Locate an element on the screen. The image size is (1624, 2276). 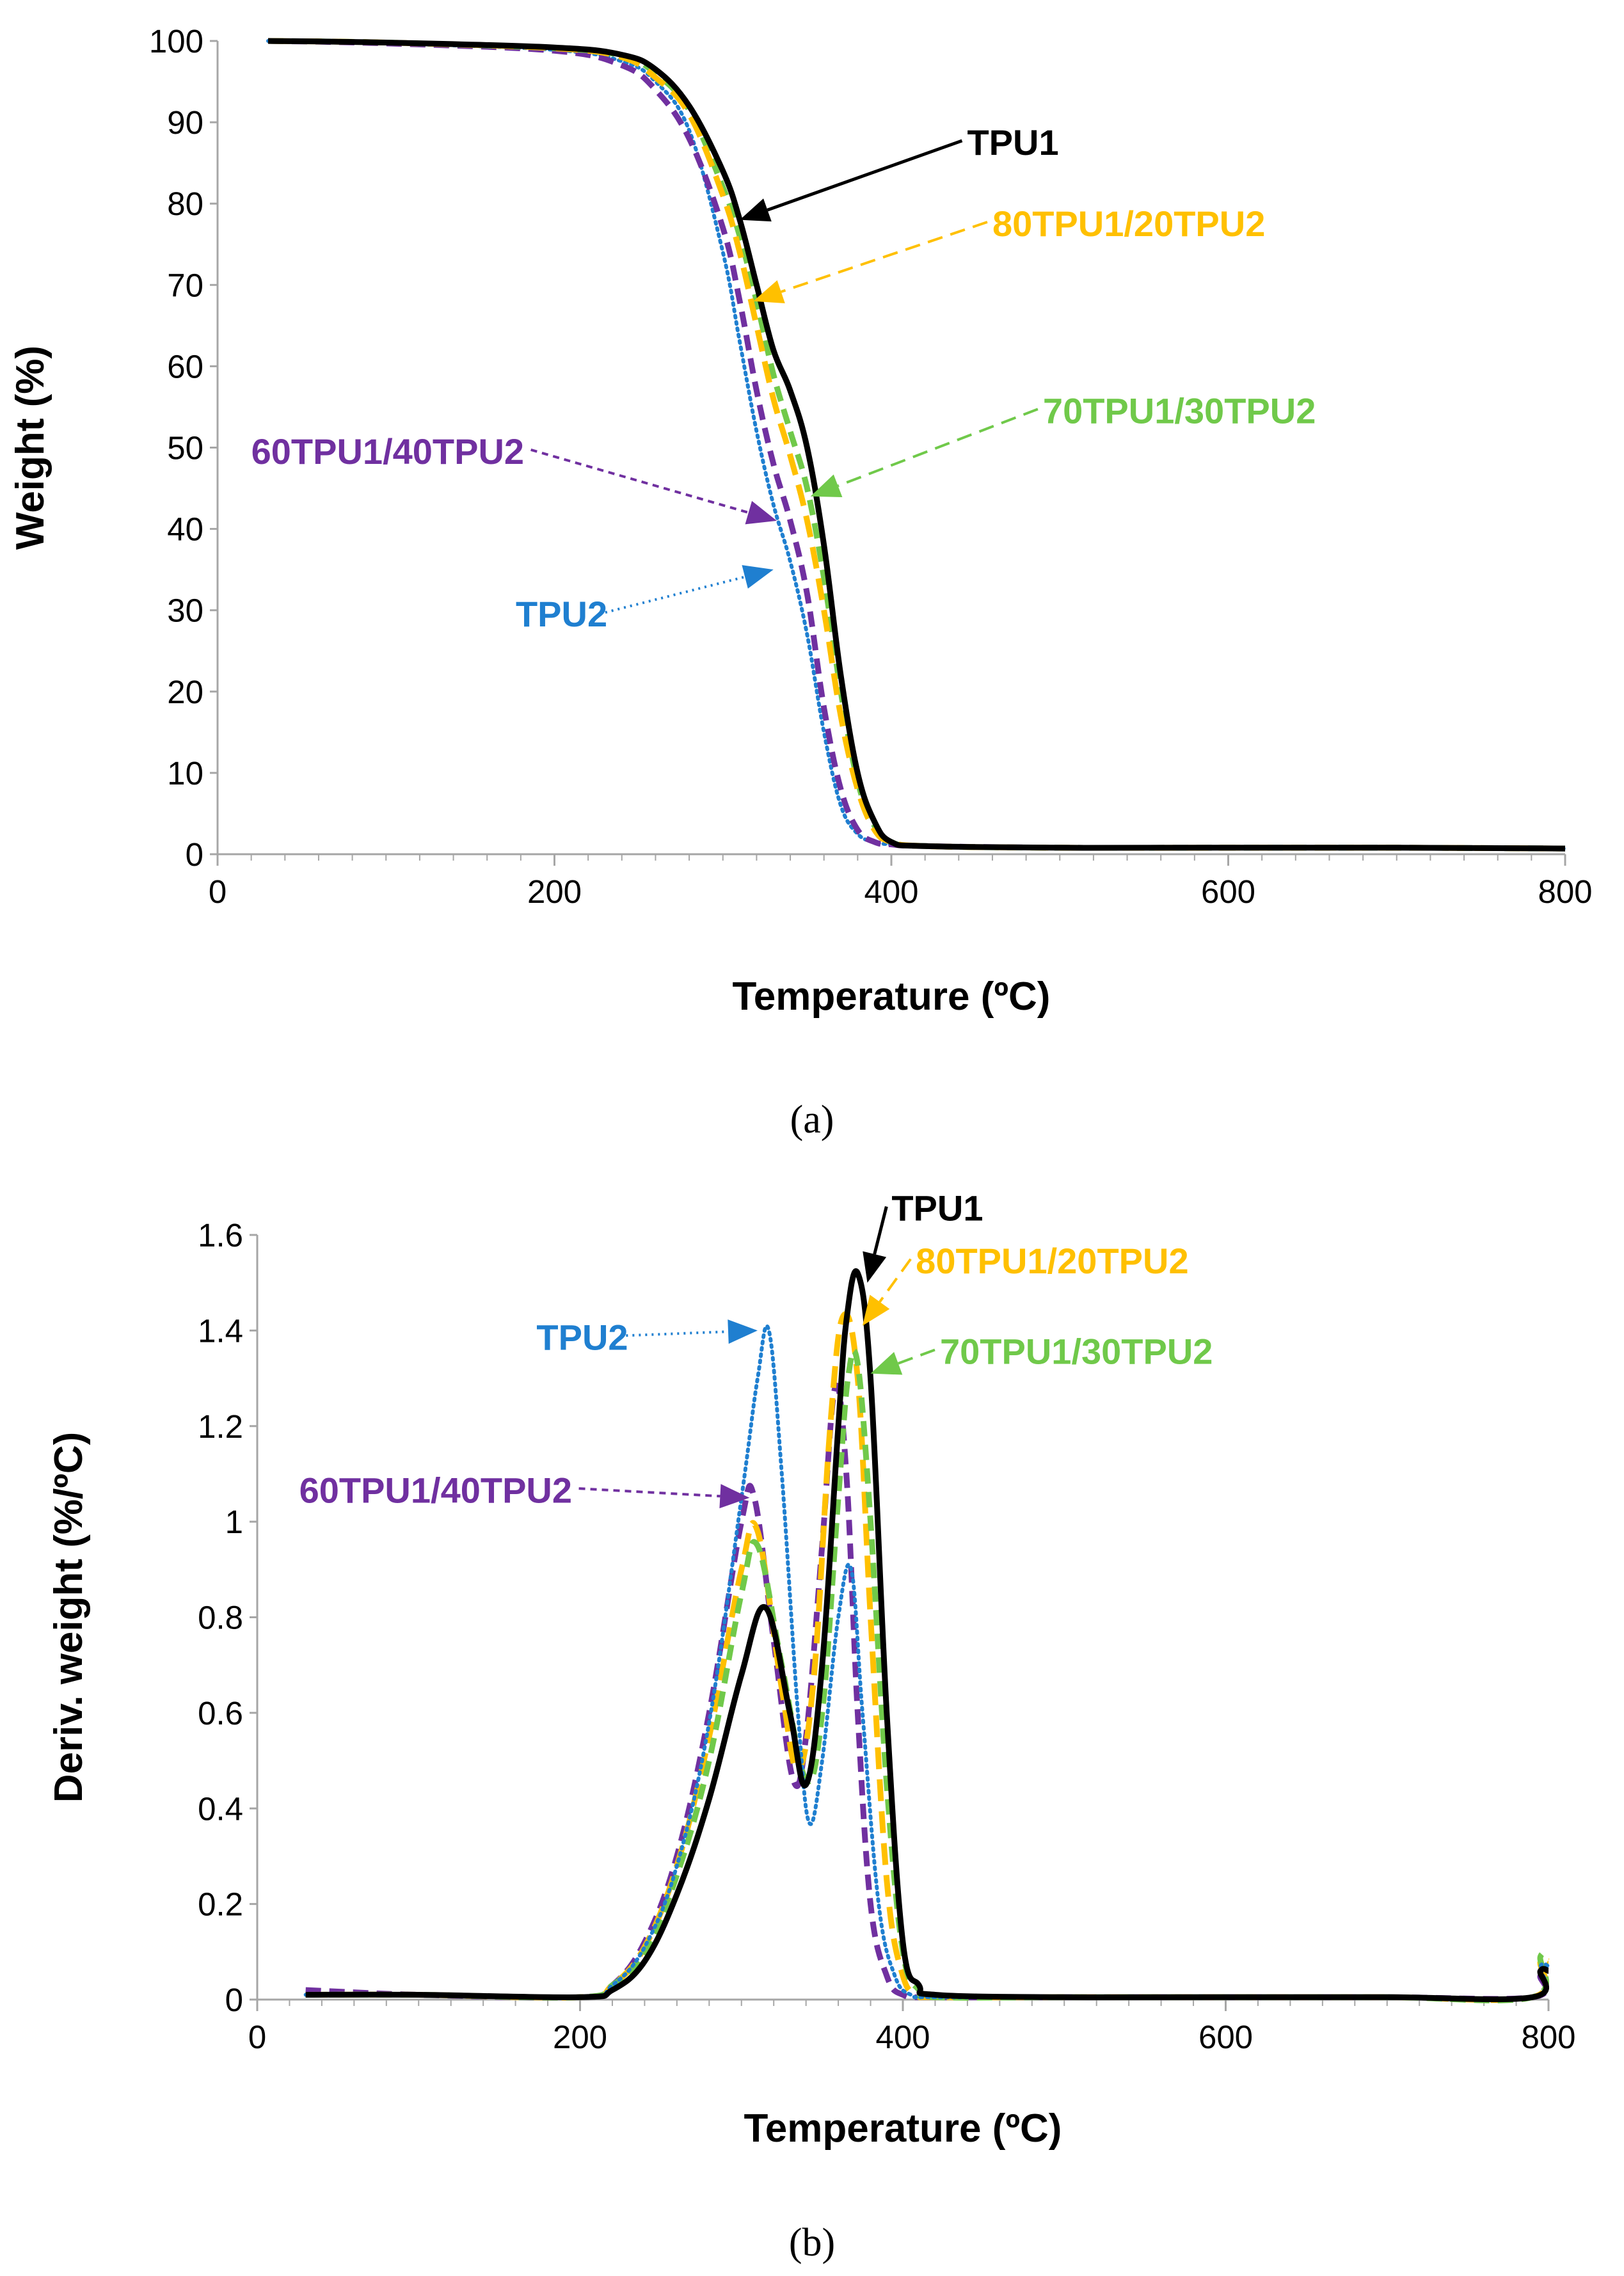
y-tick-label: 1.2 is located at coordinates (220, 1426).